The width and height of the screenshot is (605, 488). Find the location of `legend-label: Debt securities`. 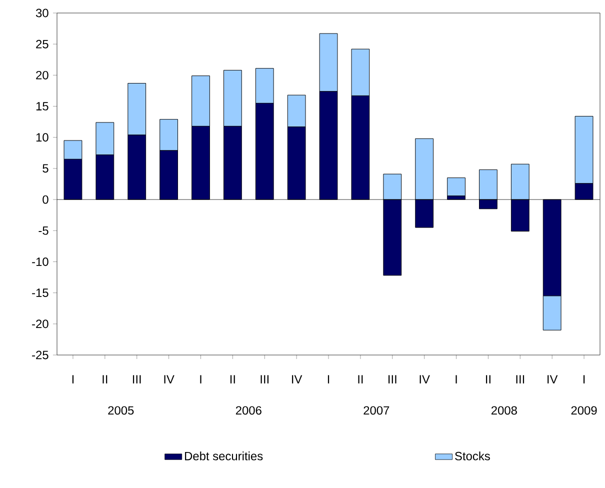

legend-label: Debt securities is located at coordinates (224, 456).